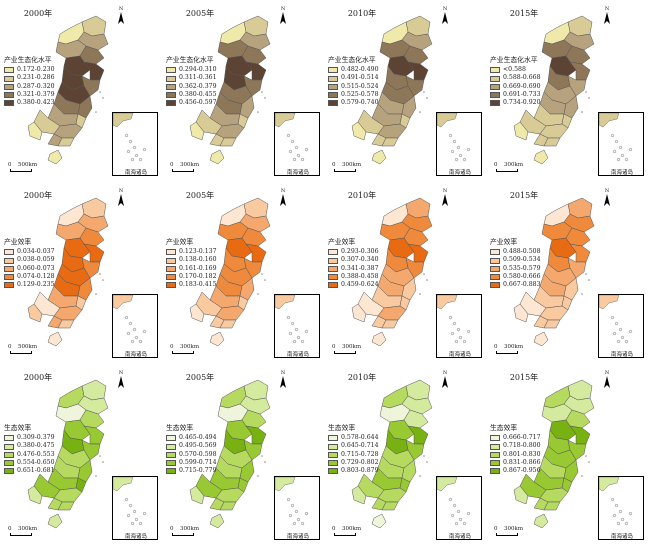  Describe the element at coordinates (362, 195) in the screenshot. I see `panel-year-title: 2010年` at that location.